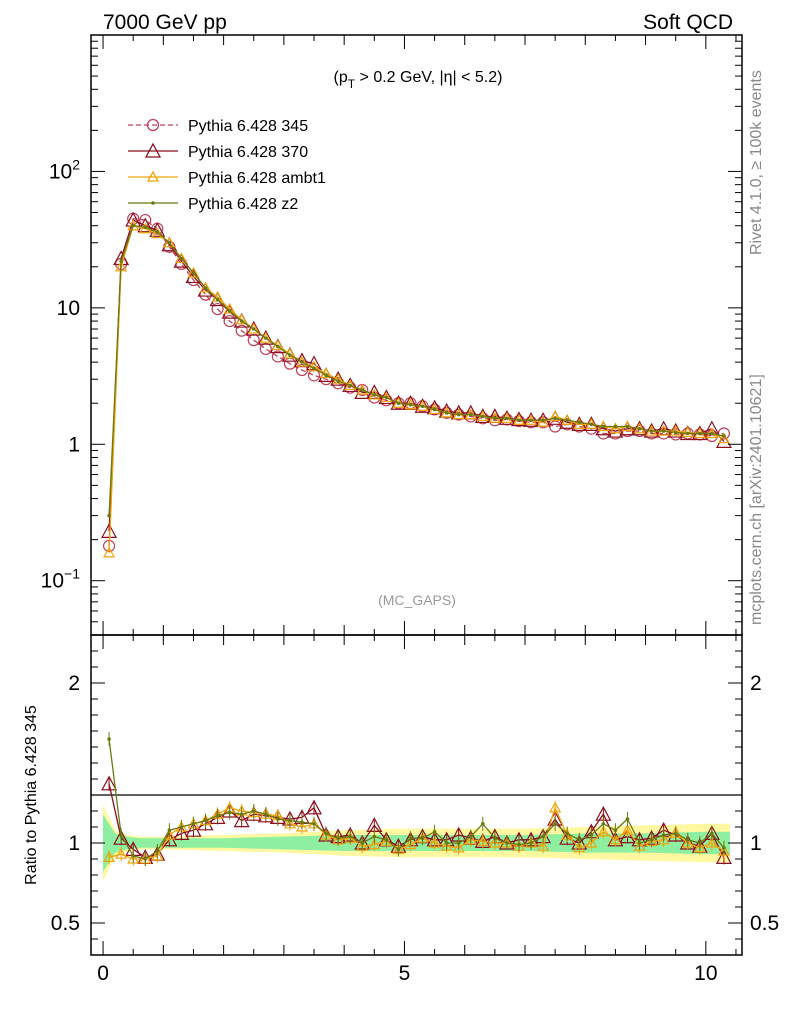 This screenshot has height=1024, width=786. What do you see at coordinates (165, 22) in the screenshot?
I see `header-left: 7000 GeV pp` at bounding box center [165, 22].